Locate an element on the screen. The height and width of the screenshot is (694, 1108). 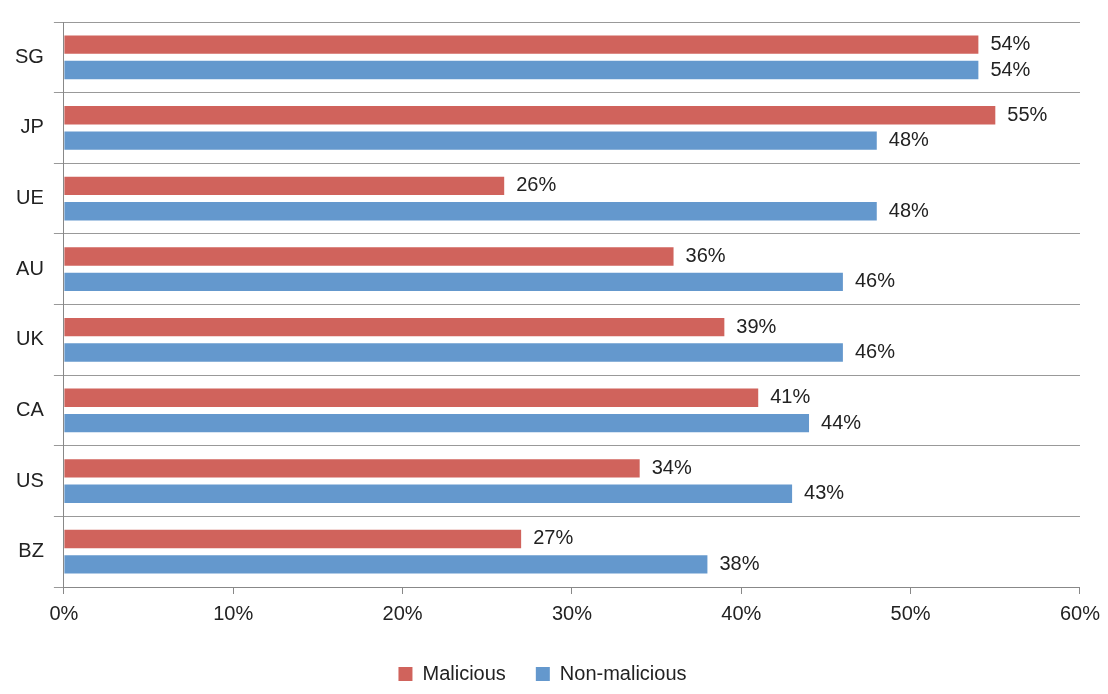
x-tick-label: 10% is located at coordinates (233, 612).